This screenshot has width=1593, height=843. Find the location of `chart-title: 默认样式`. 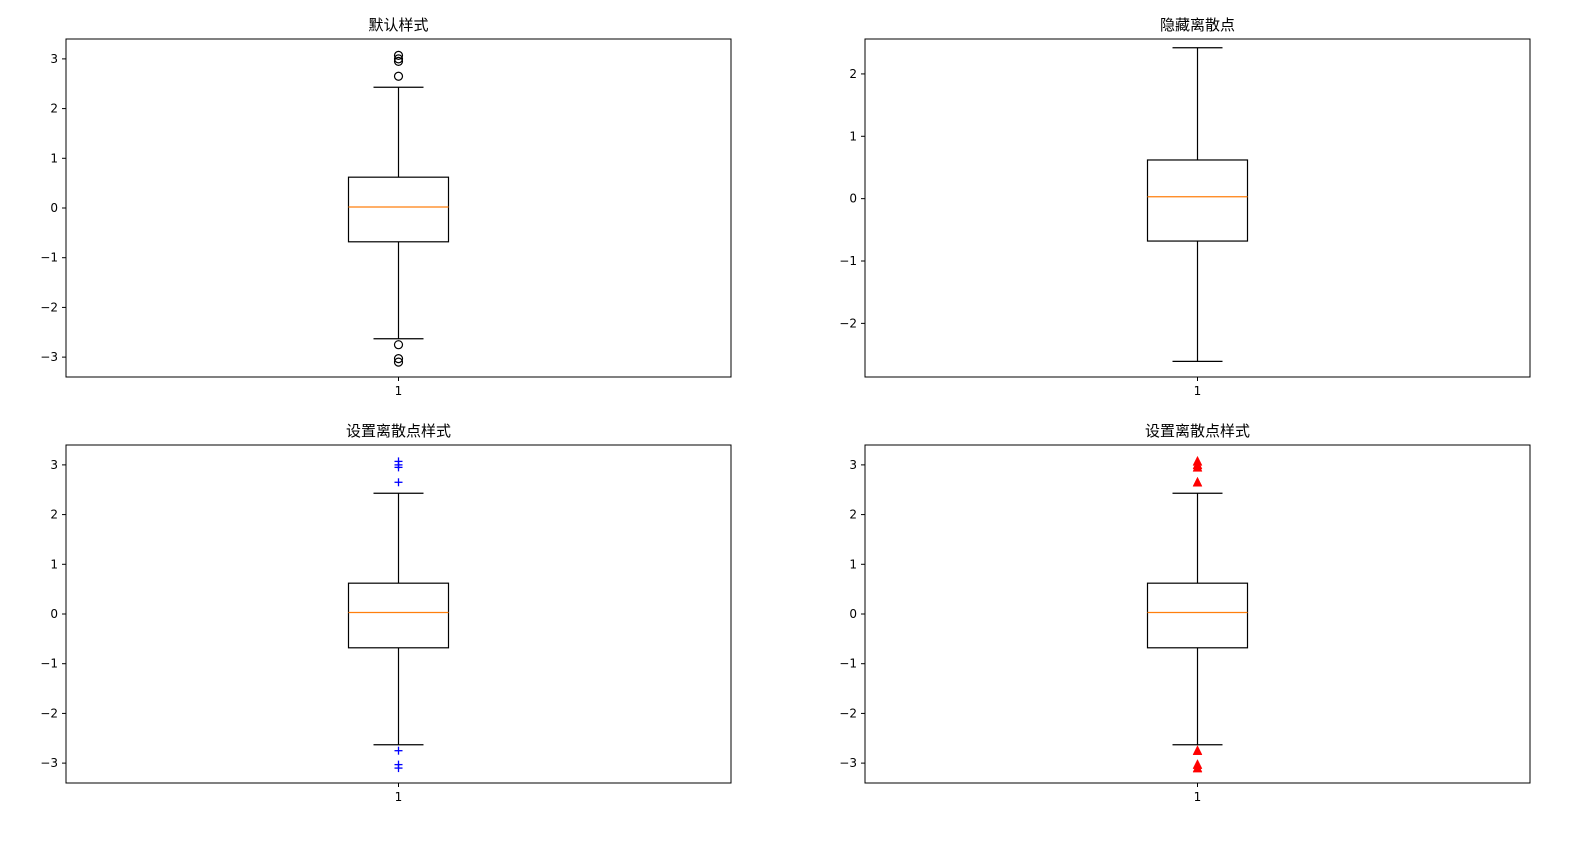

chart-title: 默认样式 is located at coordinates (398, 25).